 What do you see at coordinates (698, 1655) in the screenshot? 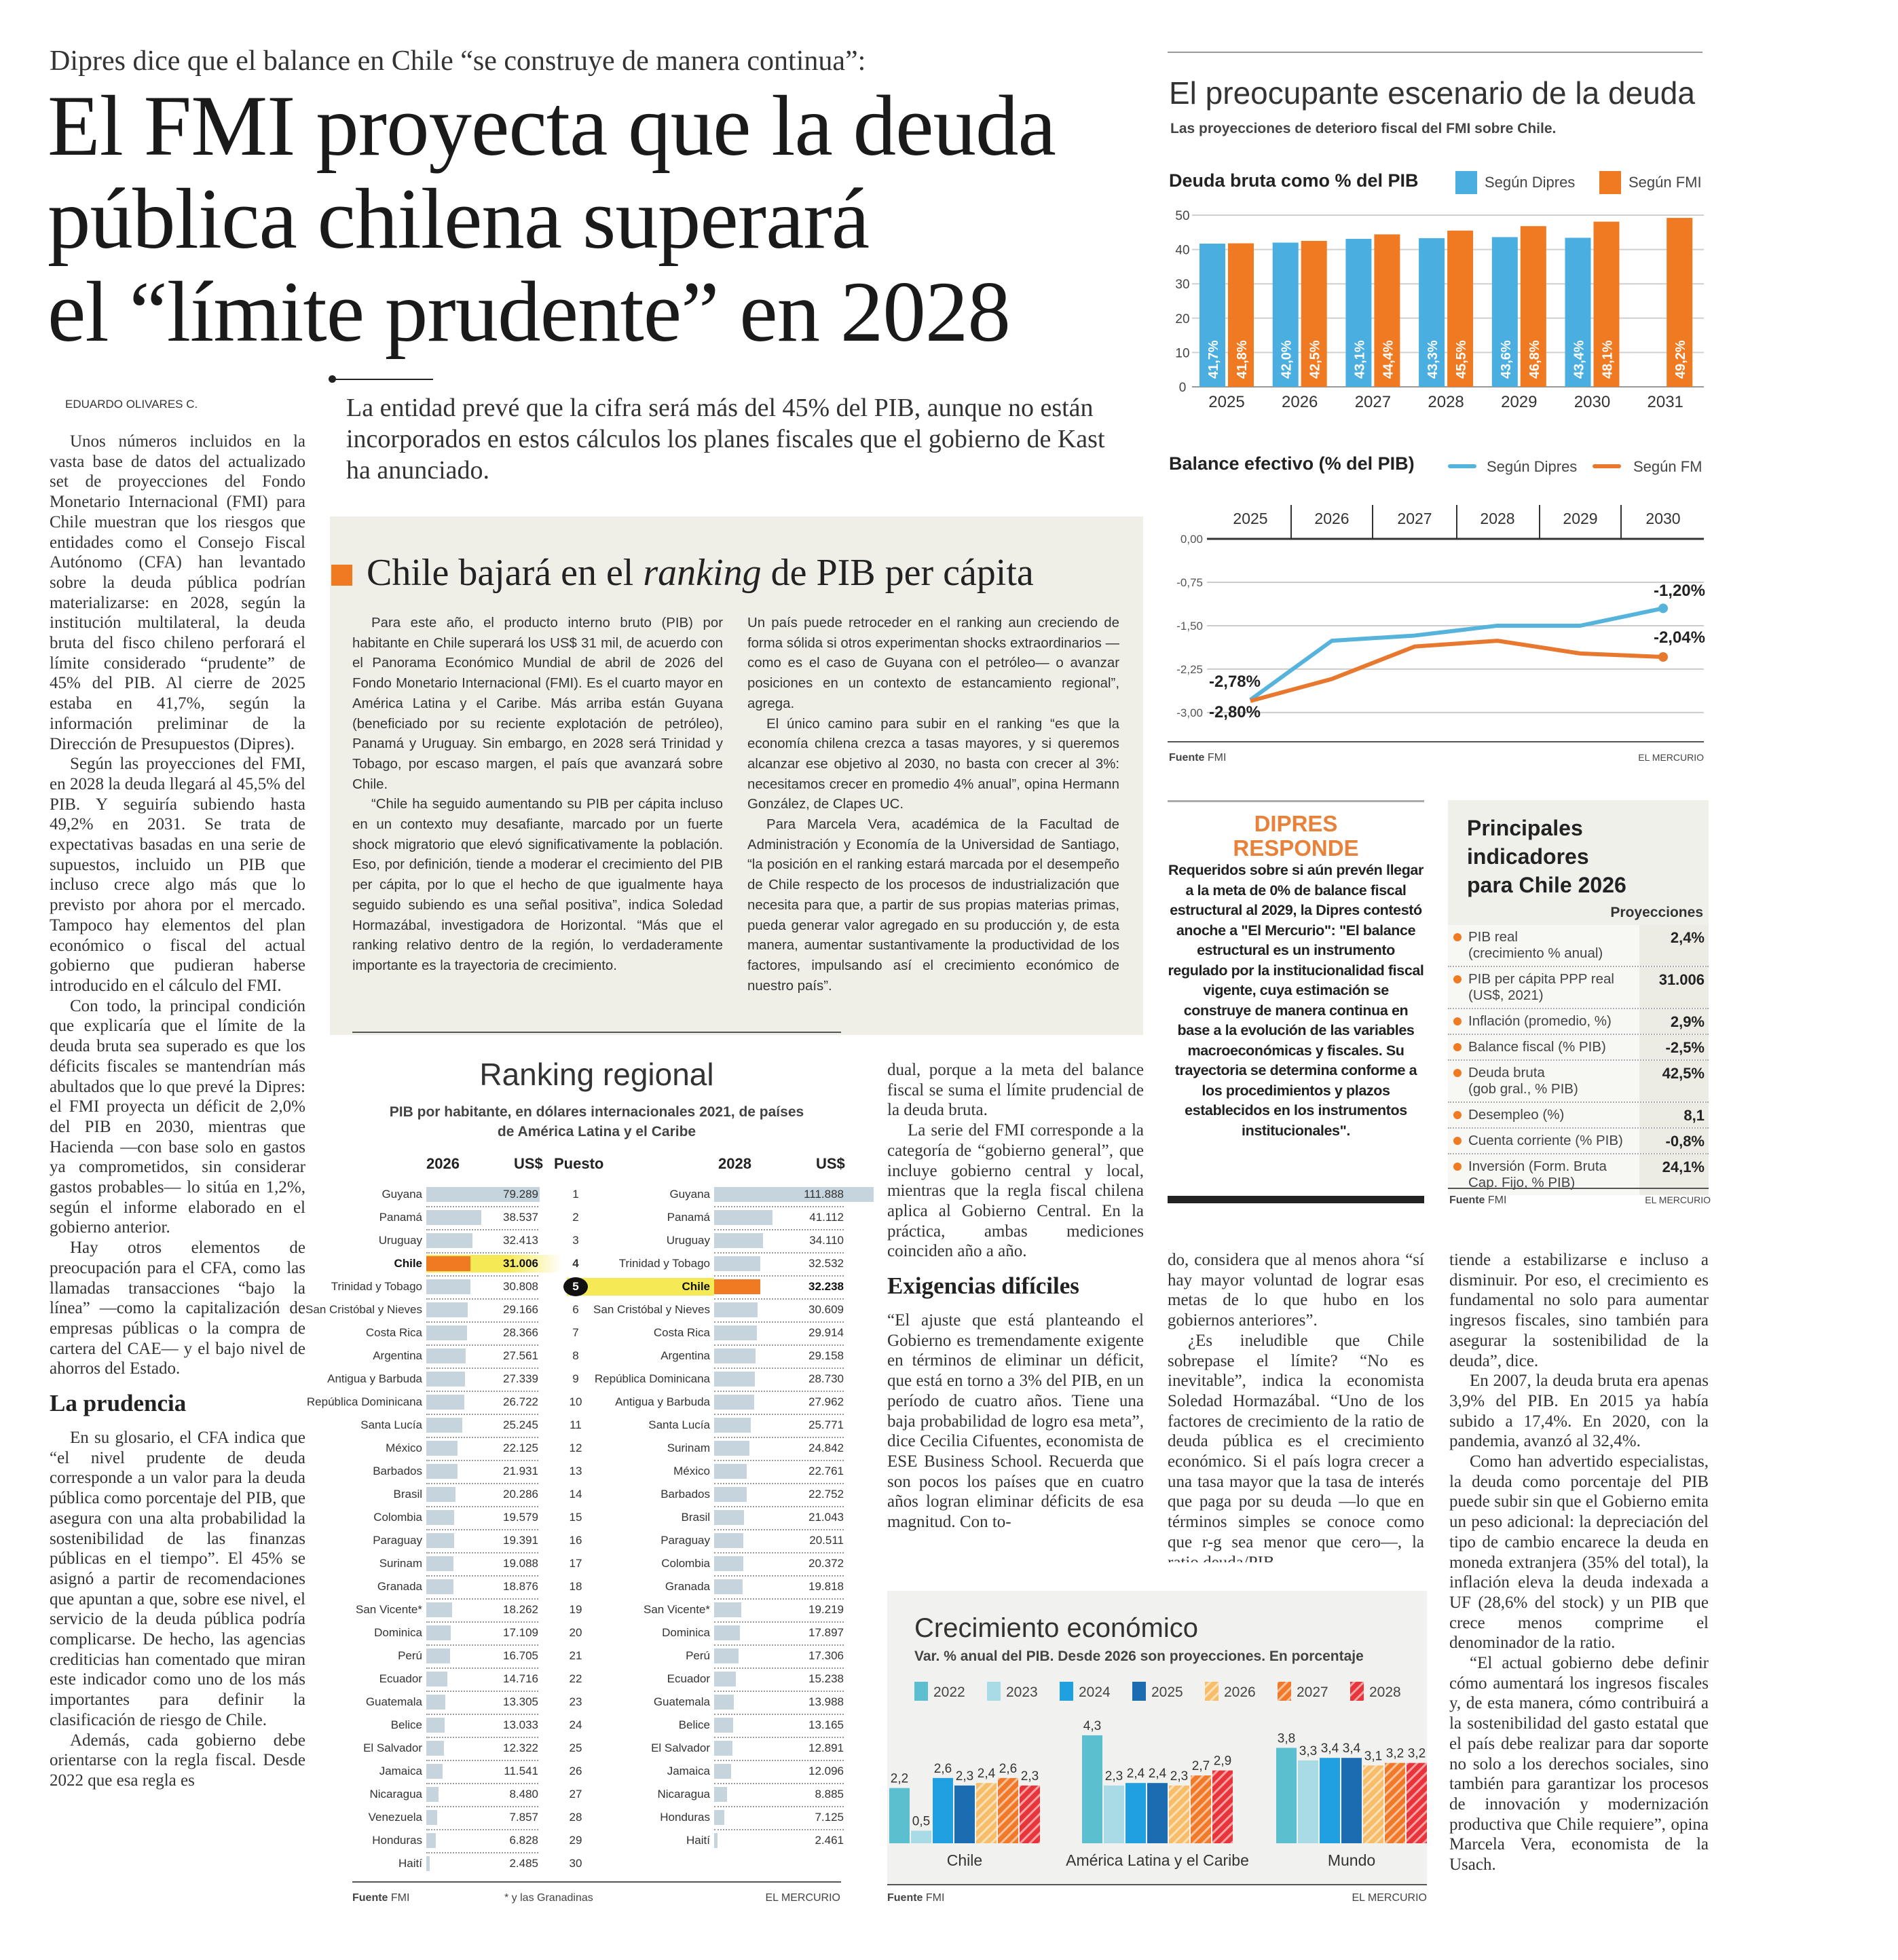
I see `country-name-2028: Perú` at bounding box center [698, 1655].